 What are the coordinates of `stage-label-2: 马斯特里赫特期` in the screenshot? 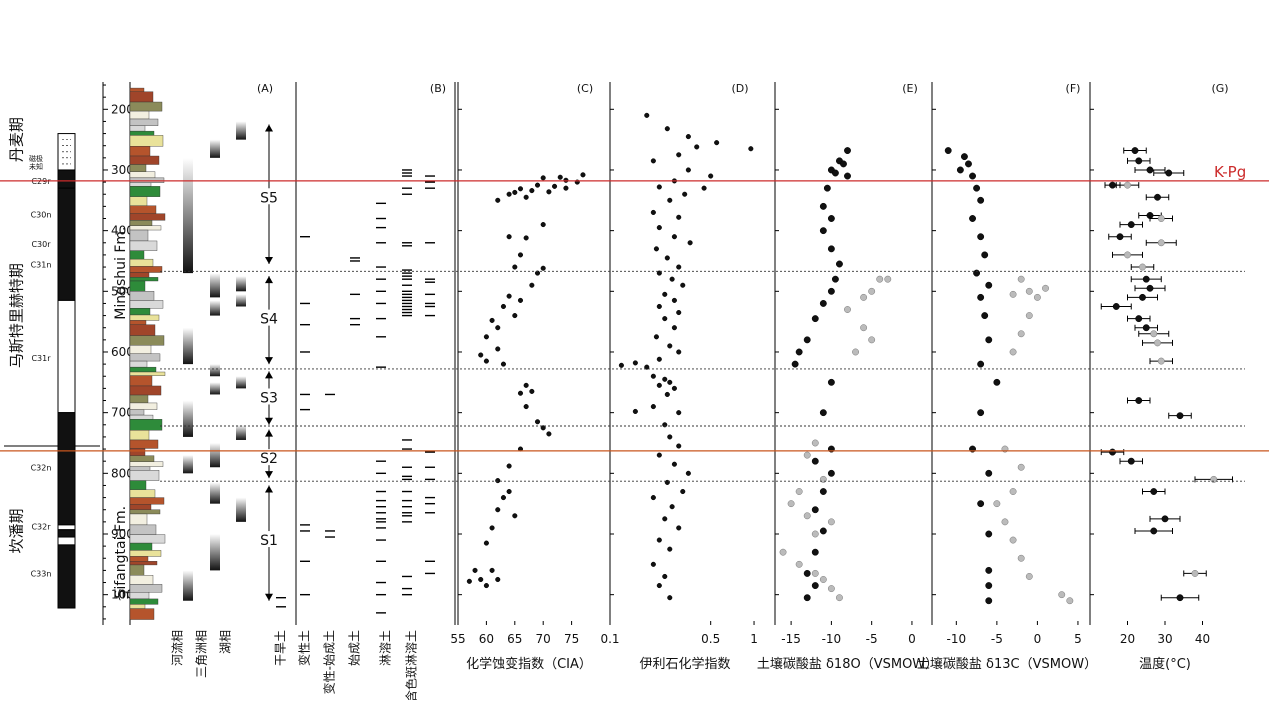 It's located at (17, 315).